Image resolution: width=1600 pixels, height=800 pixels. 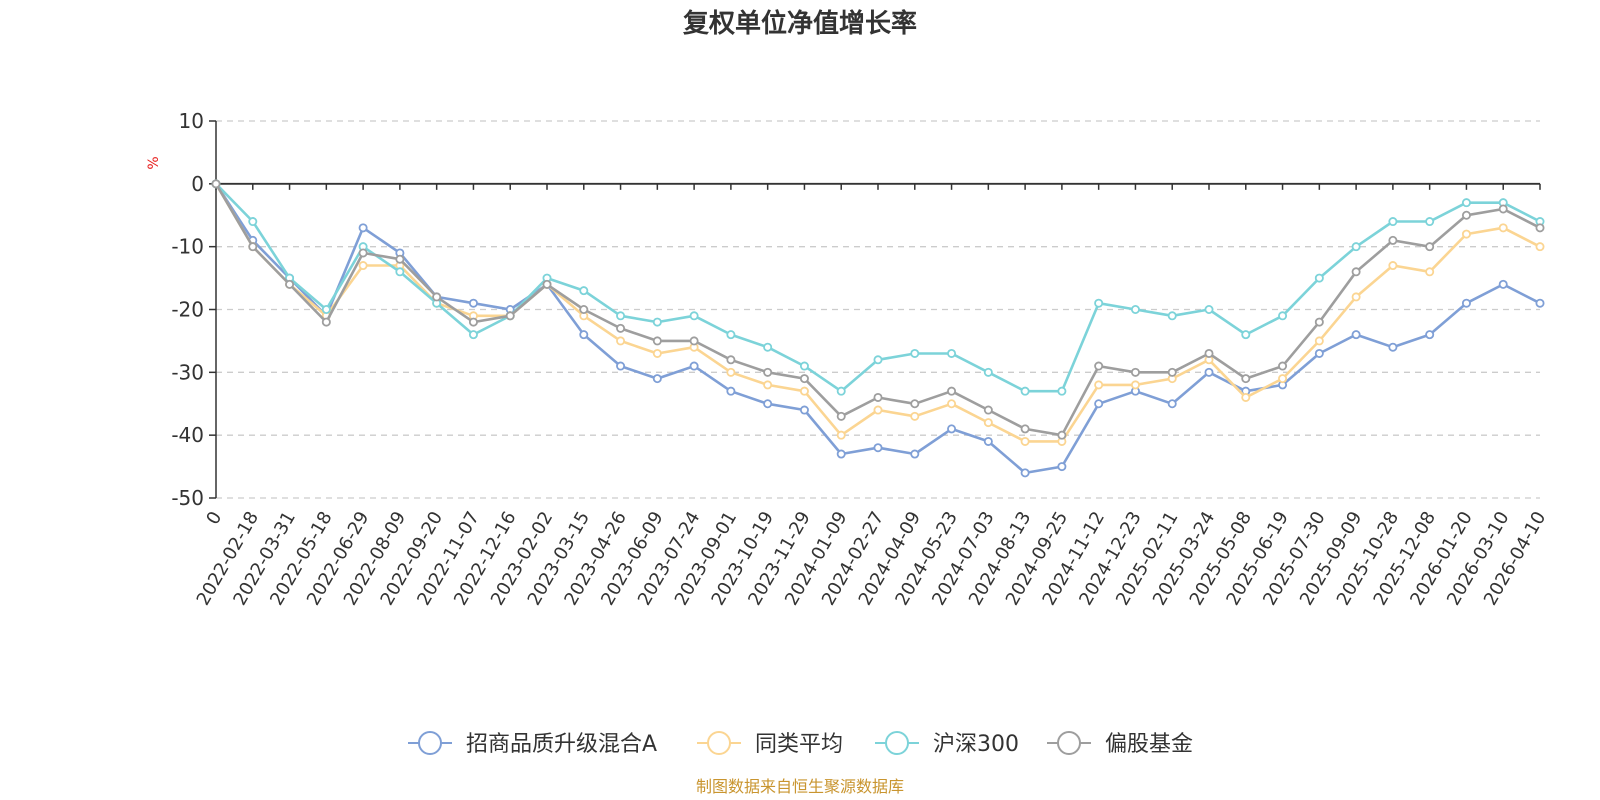 I want to click on y-tick-label-5: -40, so click(x=187, y=435).